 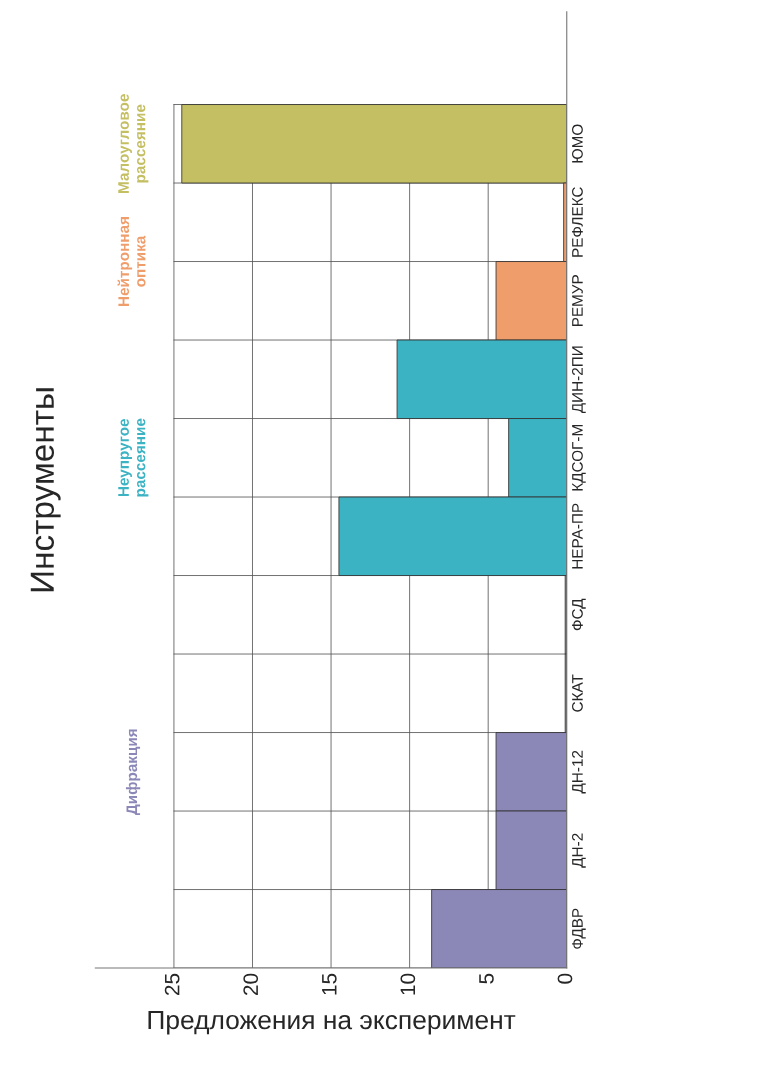 I want to click on text: Неупругое рассеяние, so click(x=133, y=457).